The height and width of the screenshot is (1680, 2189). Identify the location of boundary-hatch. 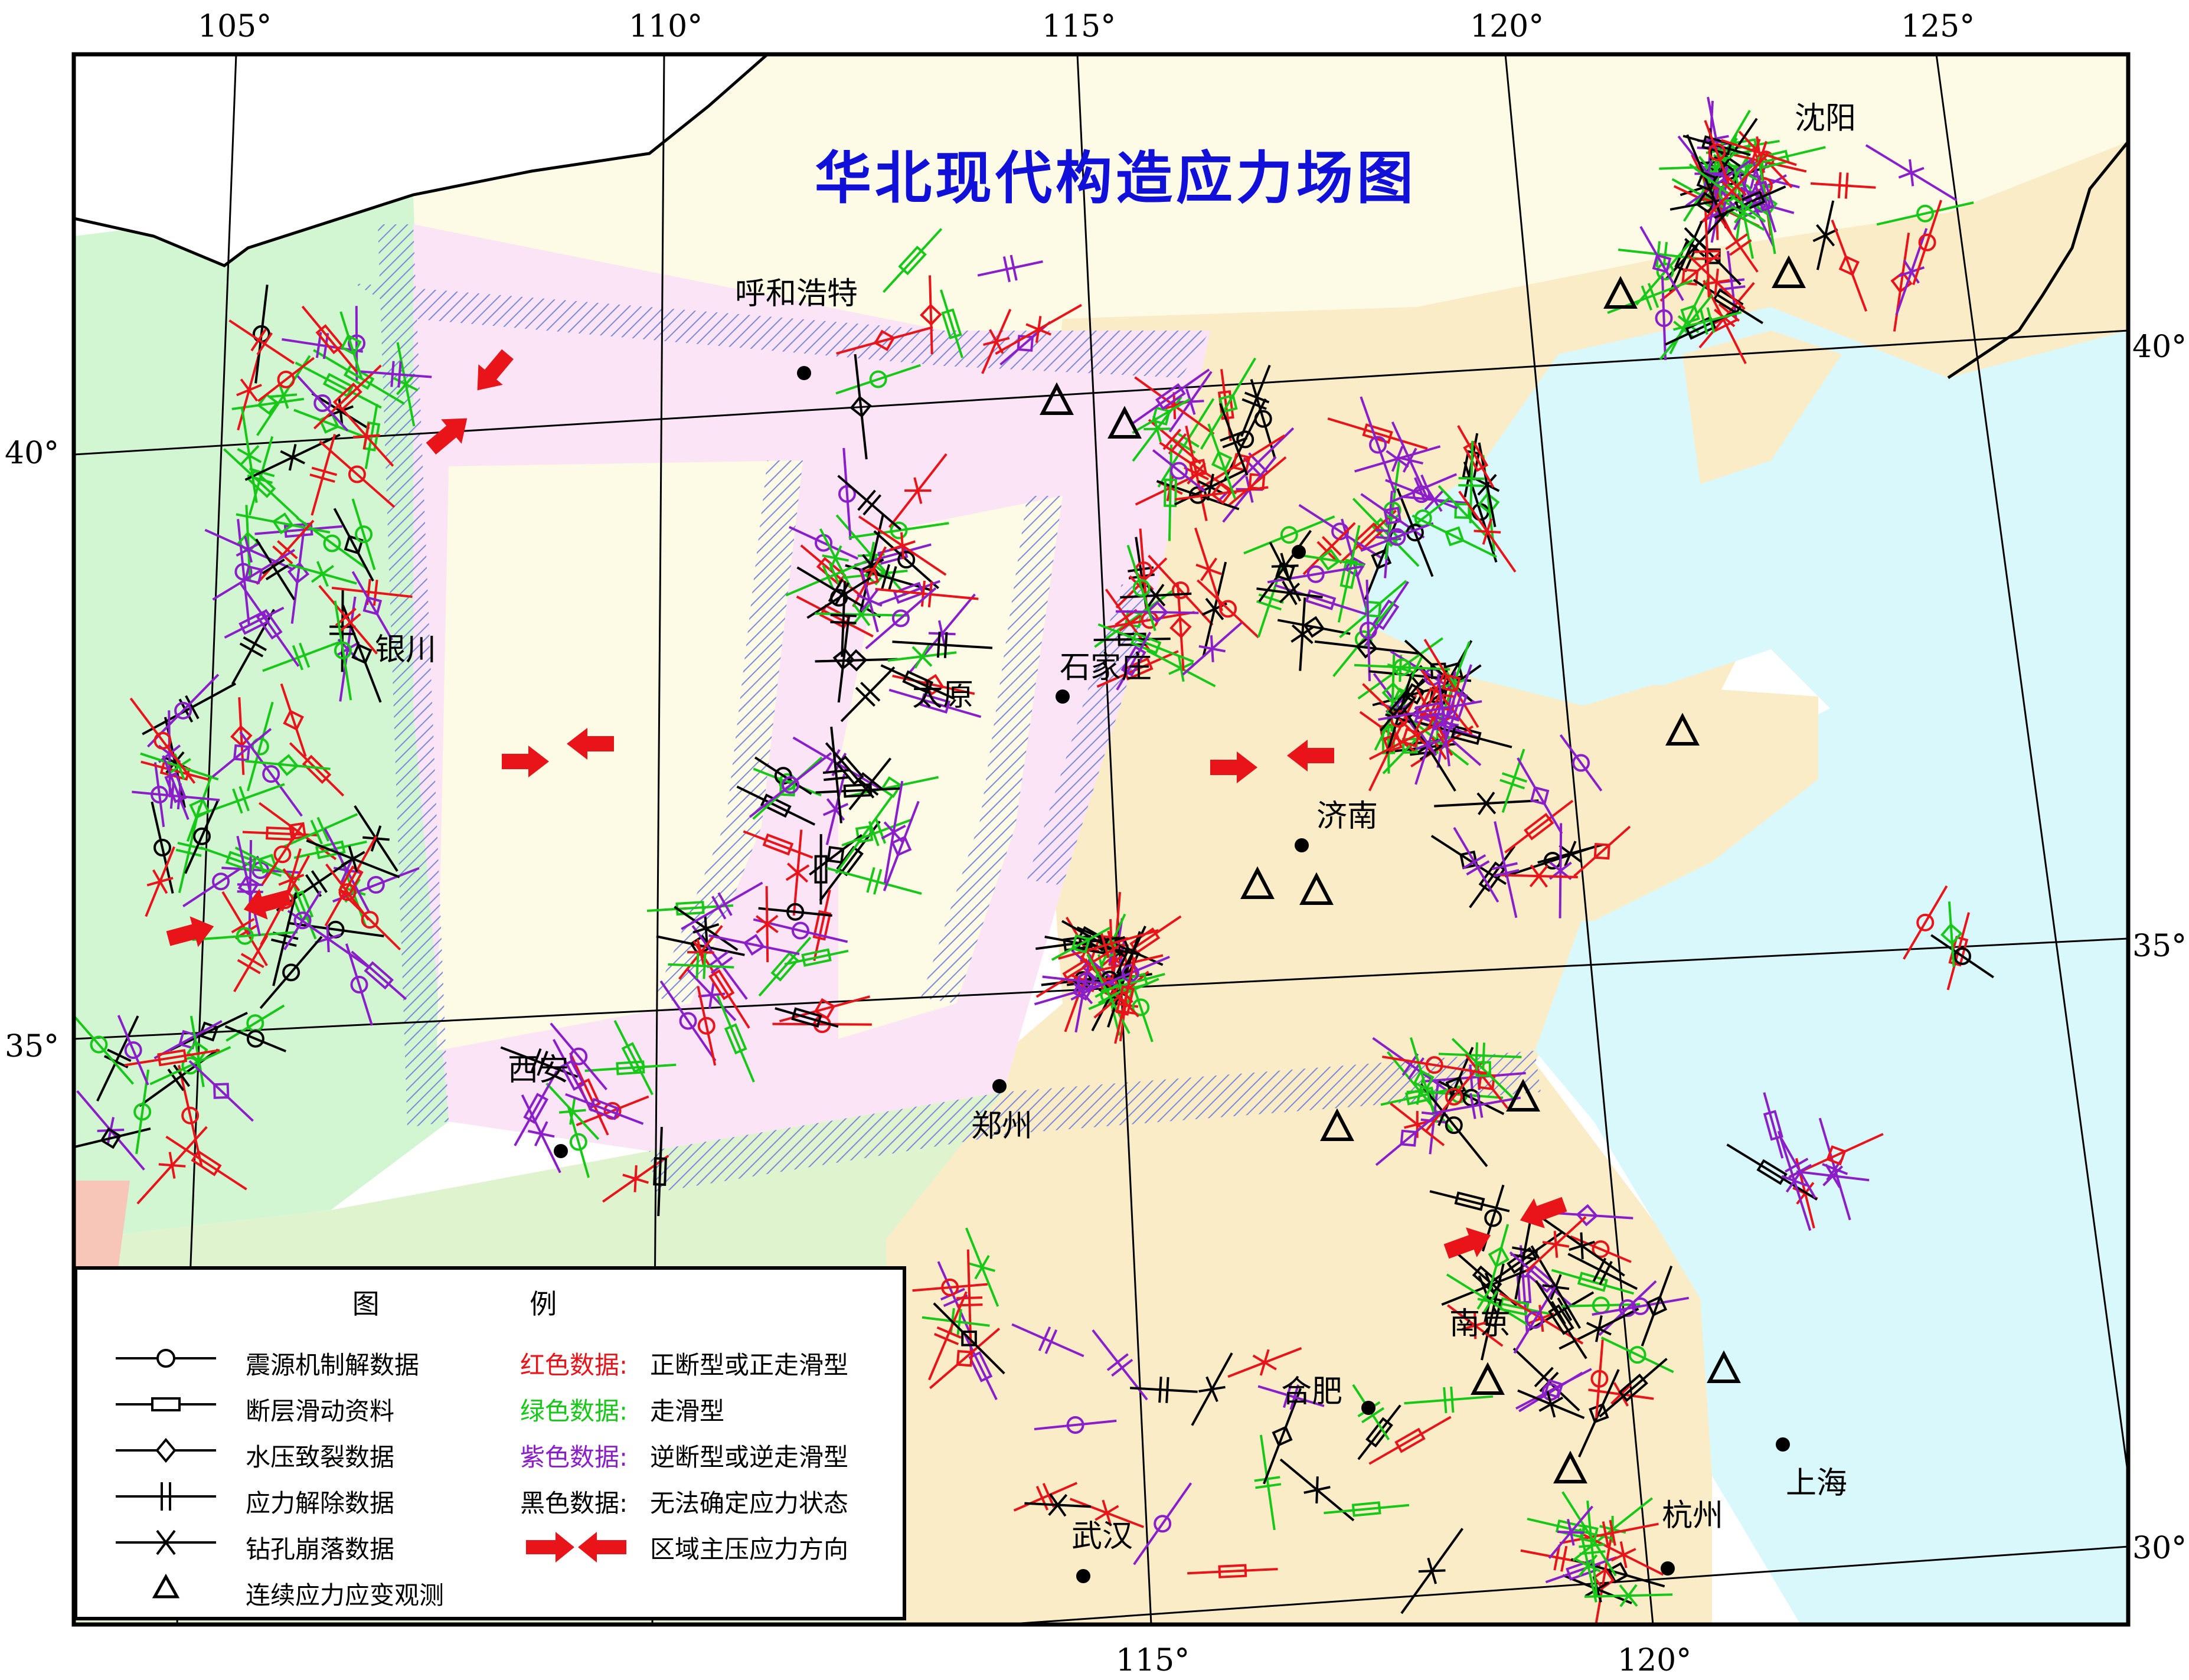
(1092, 735).